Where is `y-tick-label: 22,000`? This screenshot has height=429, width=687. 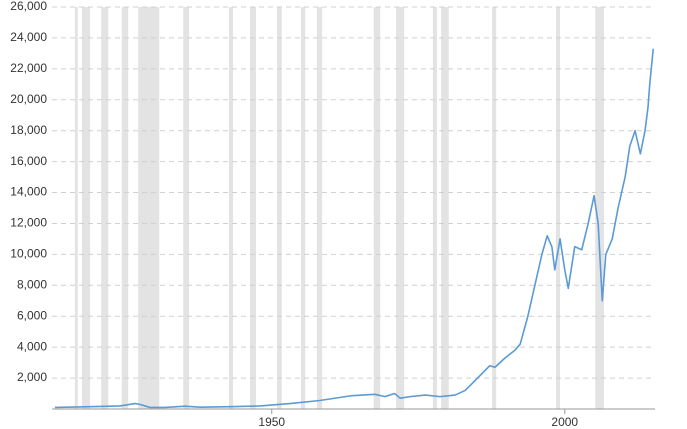
y-tick-label: 22,000 is located at coordinates (28, 68).